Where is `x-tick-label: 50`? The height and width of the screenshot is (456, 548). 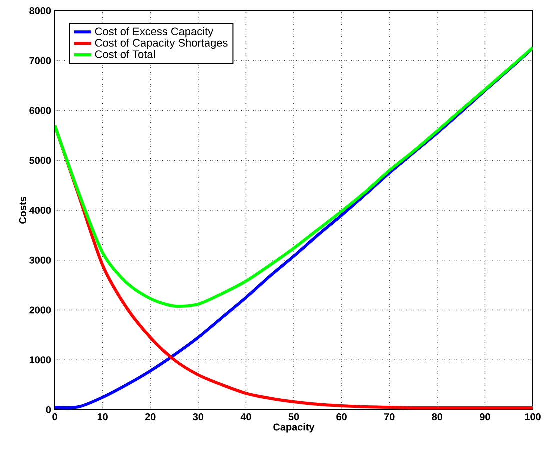 x-tick-label: 50 is located at coordinates (294, 417).